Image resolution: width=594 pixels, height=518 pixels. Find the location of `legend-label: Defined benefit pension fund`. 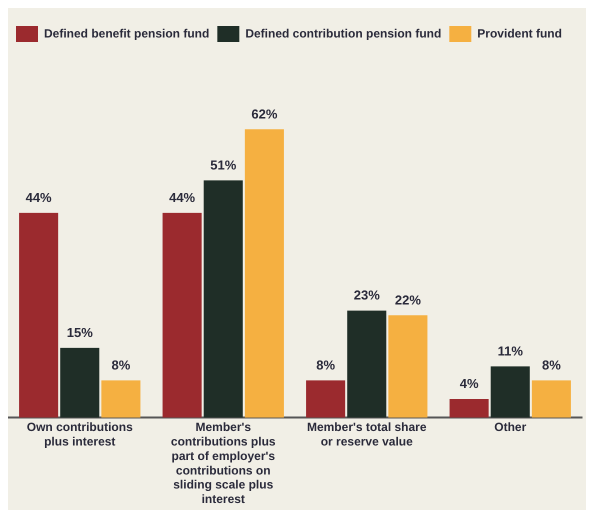

legend-label: Defined benefit pension fund is located at coordinates (127, 33).